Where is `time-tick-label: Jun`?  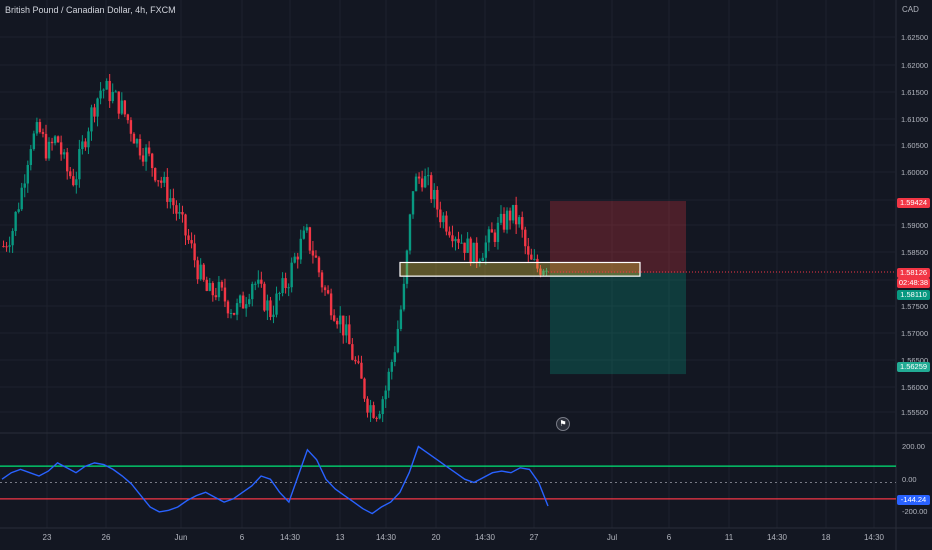 time-tick-label: Jun is located at coordinates (181, 537).